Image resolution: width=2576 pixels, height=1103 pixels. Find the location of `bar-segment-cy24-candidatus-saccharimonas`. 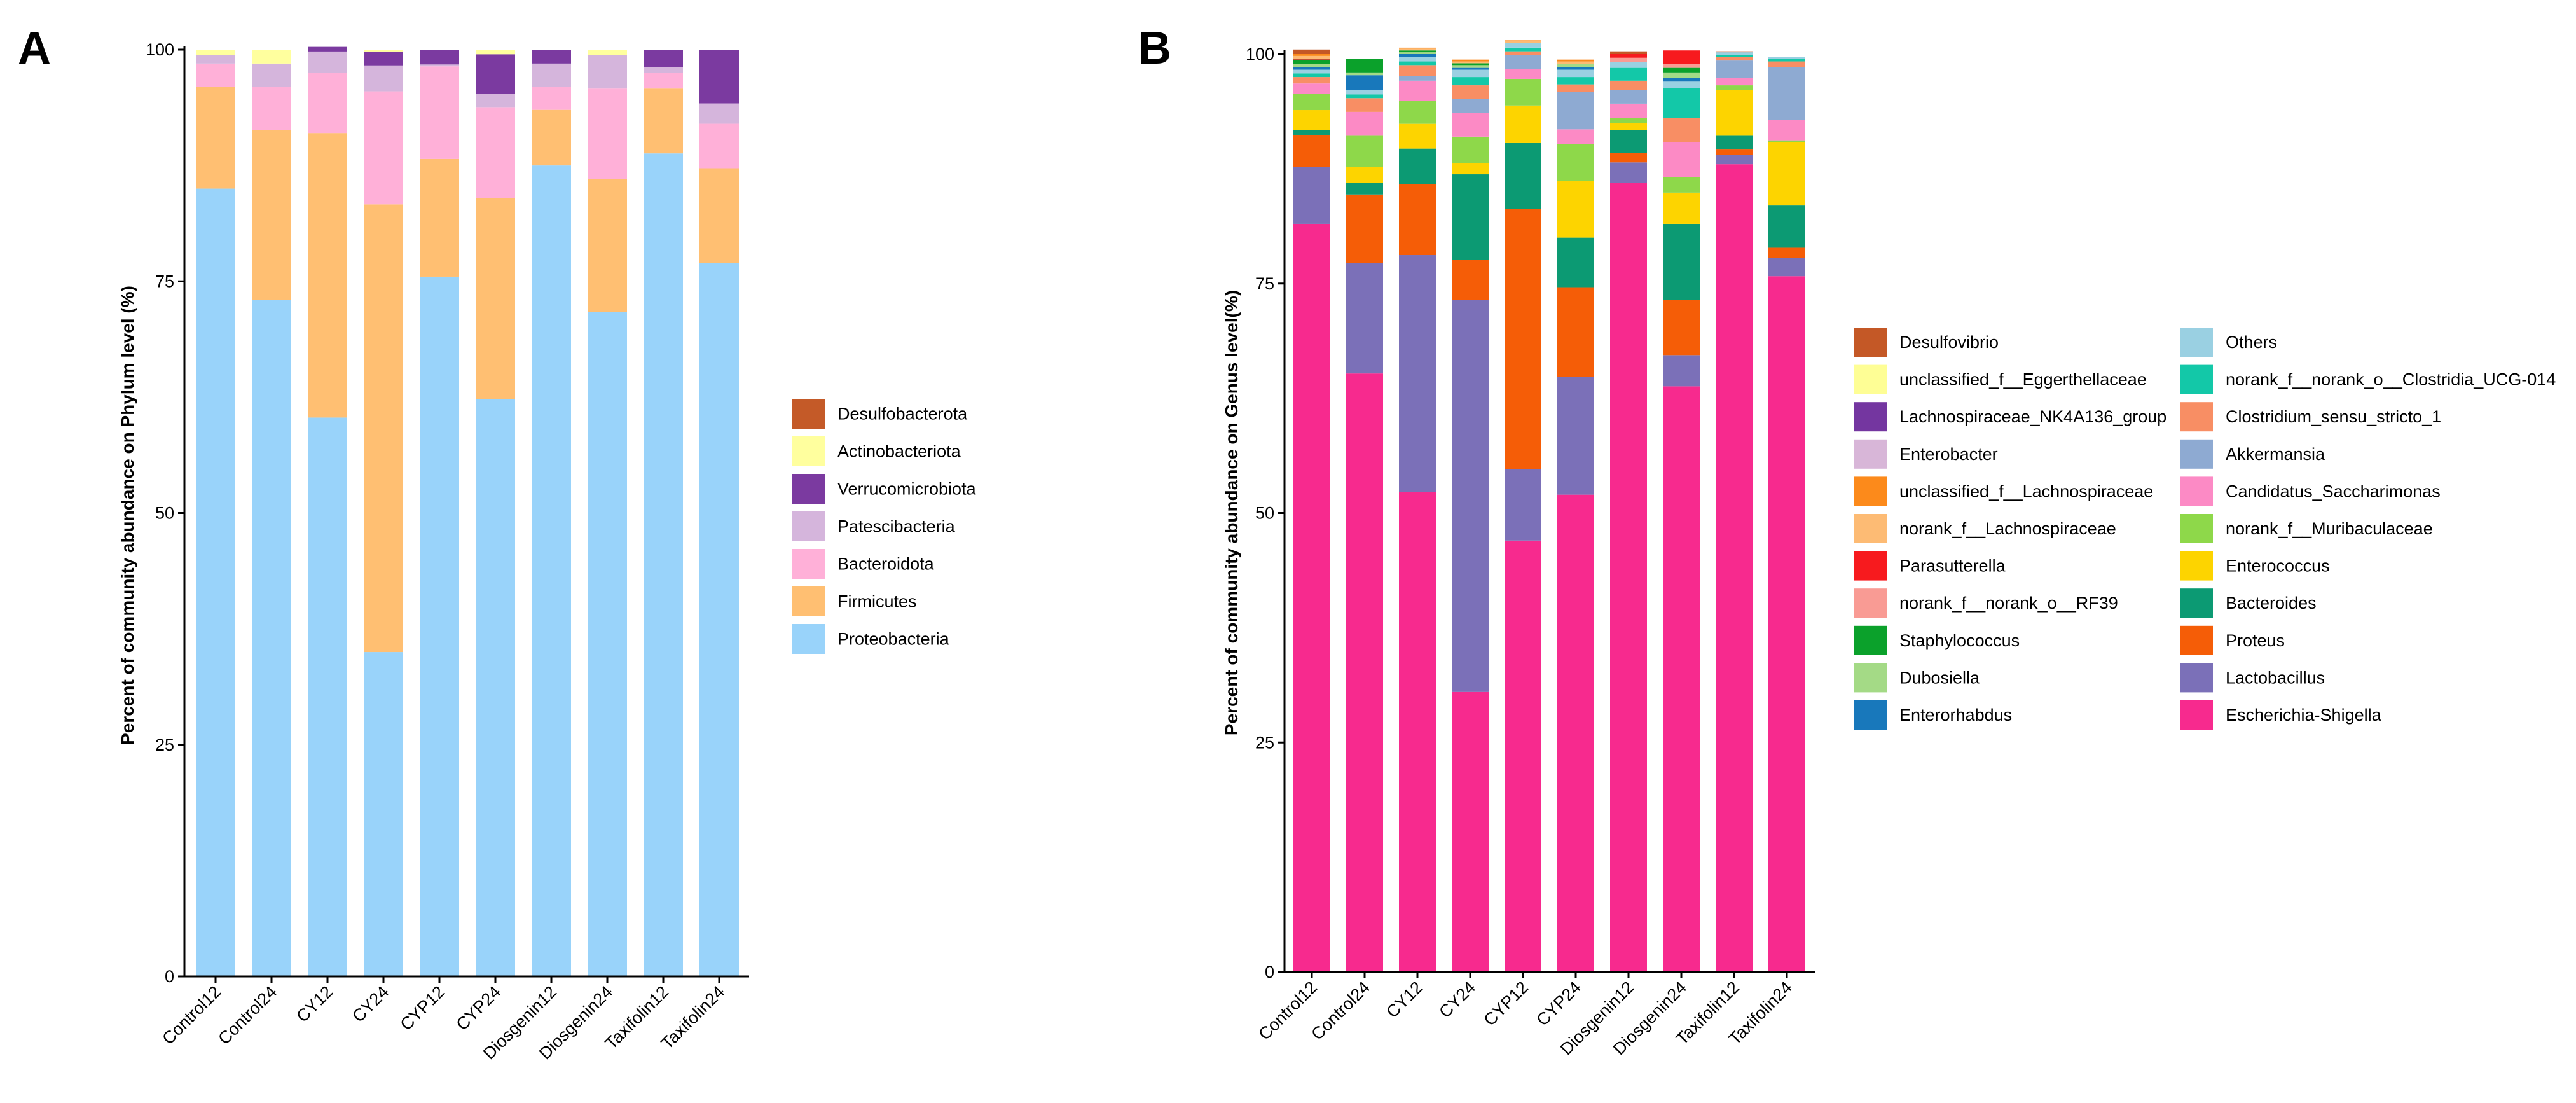

bar-segment-cy24-candidatus-saccharimonas is located at coordinates (1470, 125).